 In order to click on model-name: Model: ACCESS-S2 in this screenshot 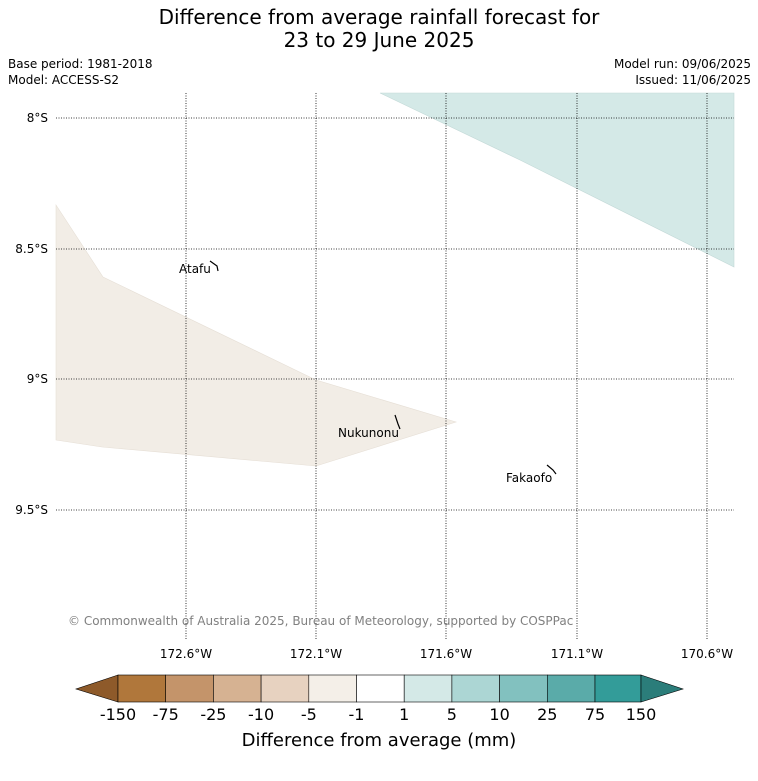, I will do `click(64, 80)`.